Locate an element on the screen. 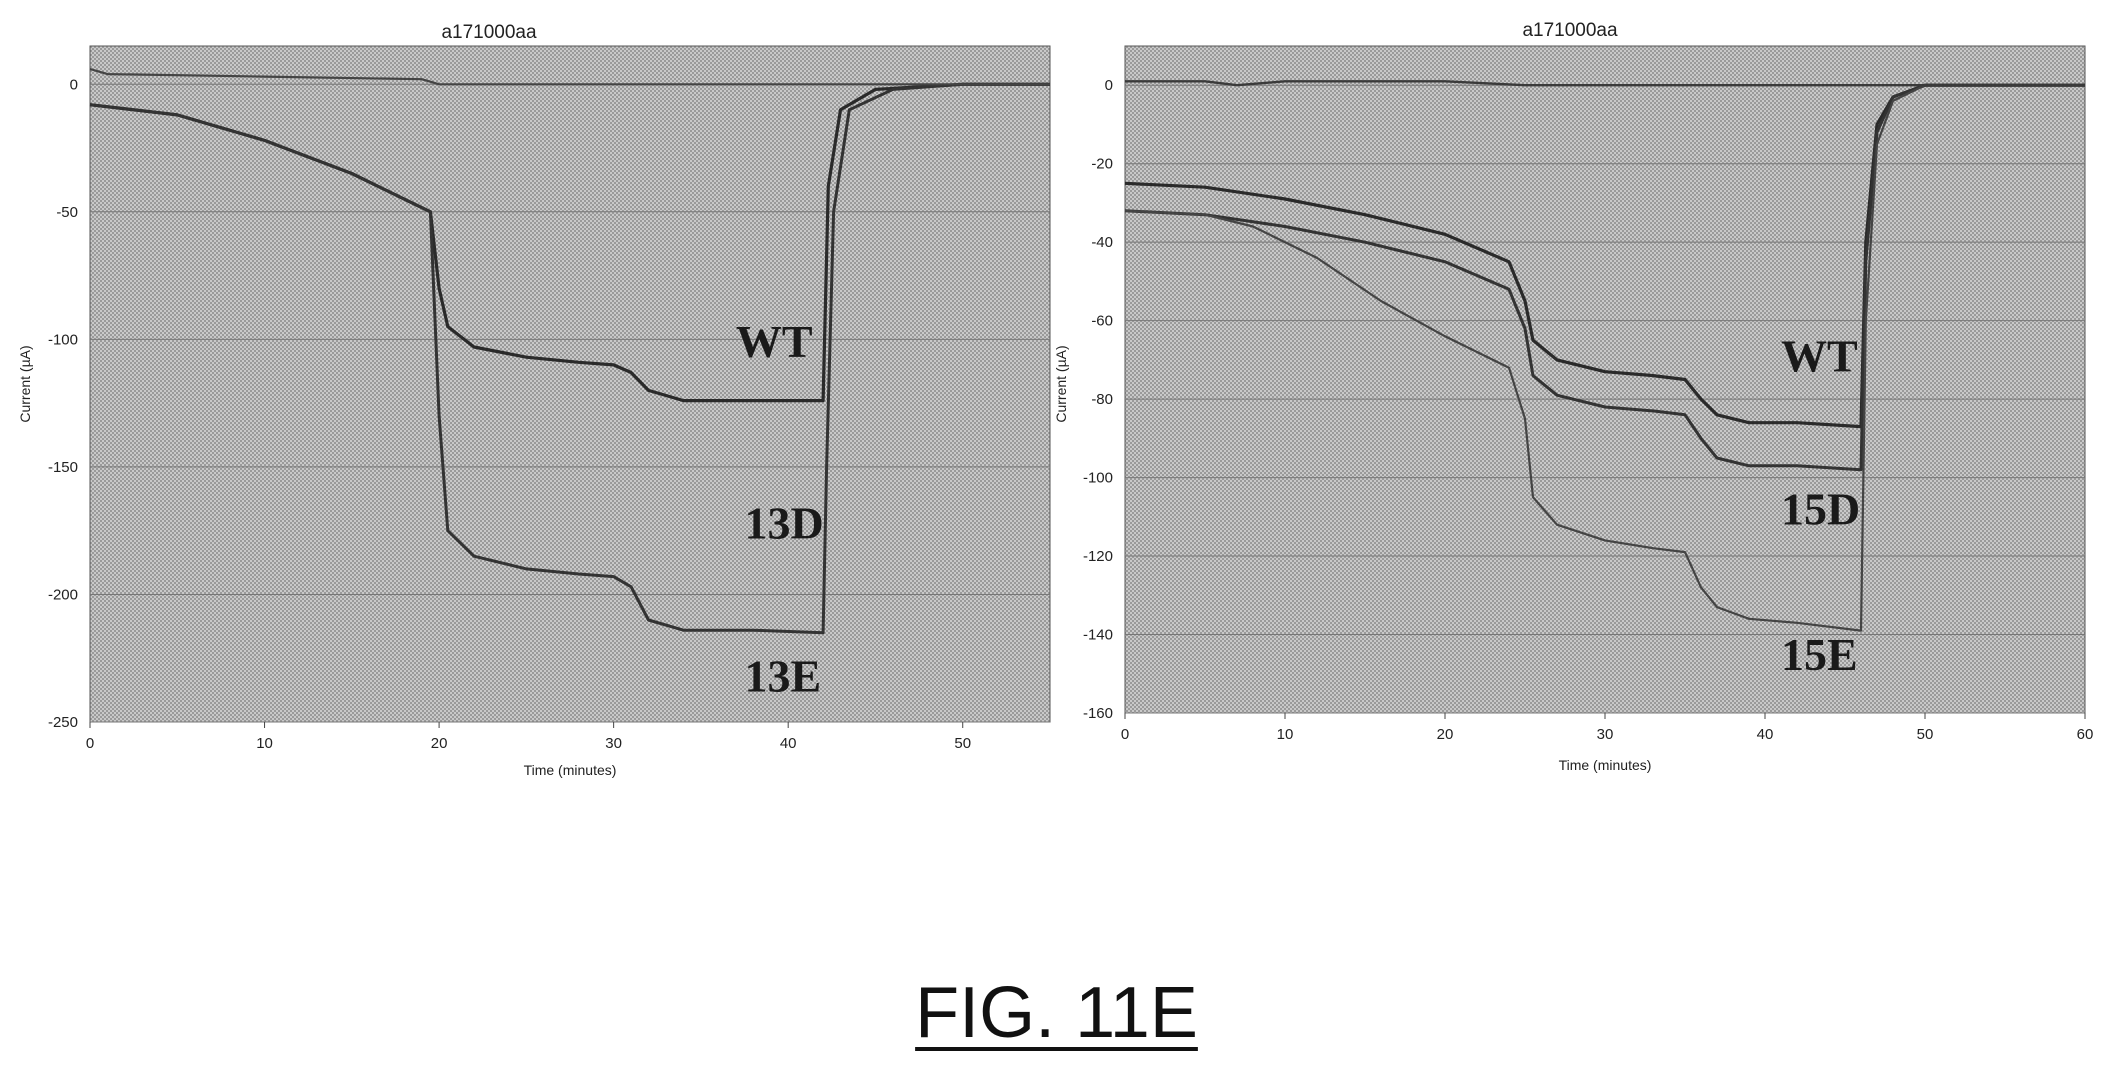  chart-right-y-tick-label: -60 is located at coordinates (1102, 321).